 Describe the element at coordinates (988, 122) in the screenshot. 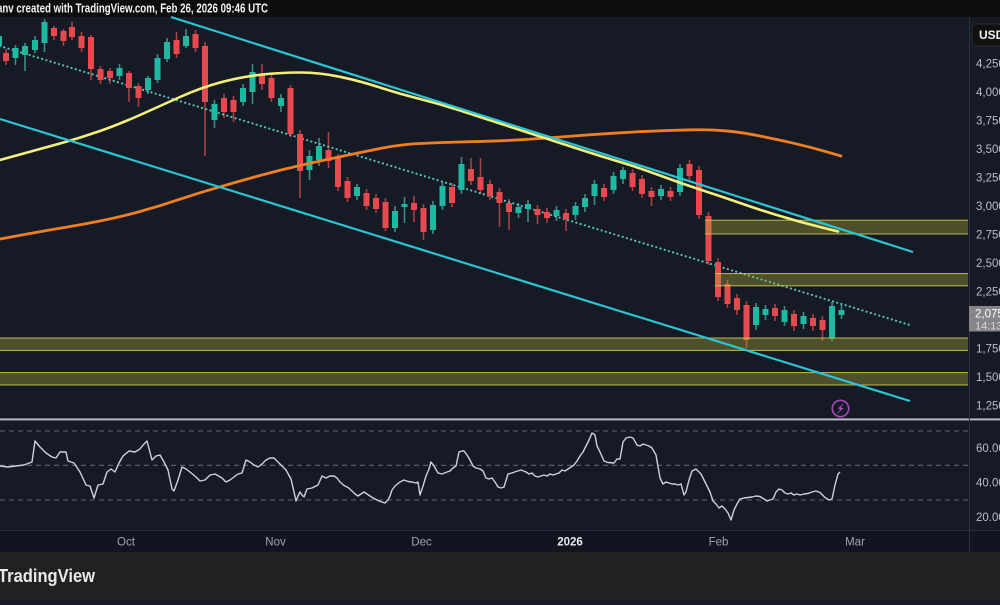

I see `svg-text: 3,750` at that location.